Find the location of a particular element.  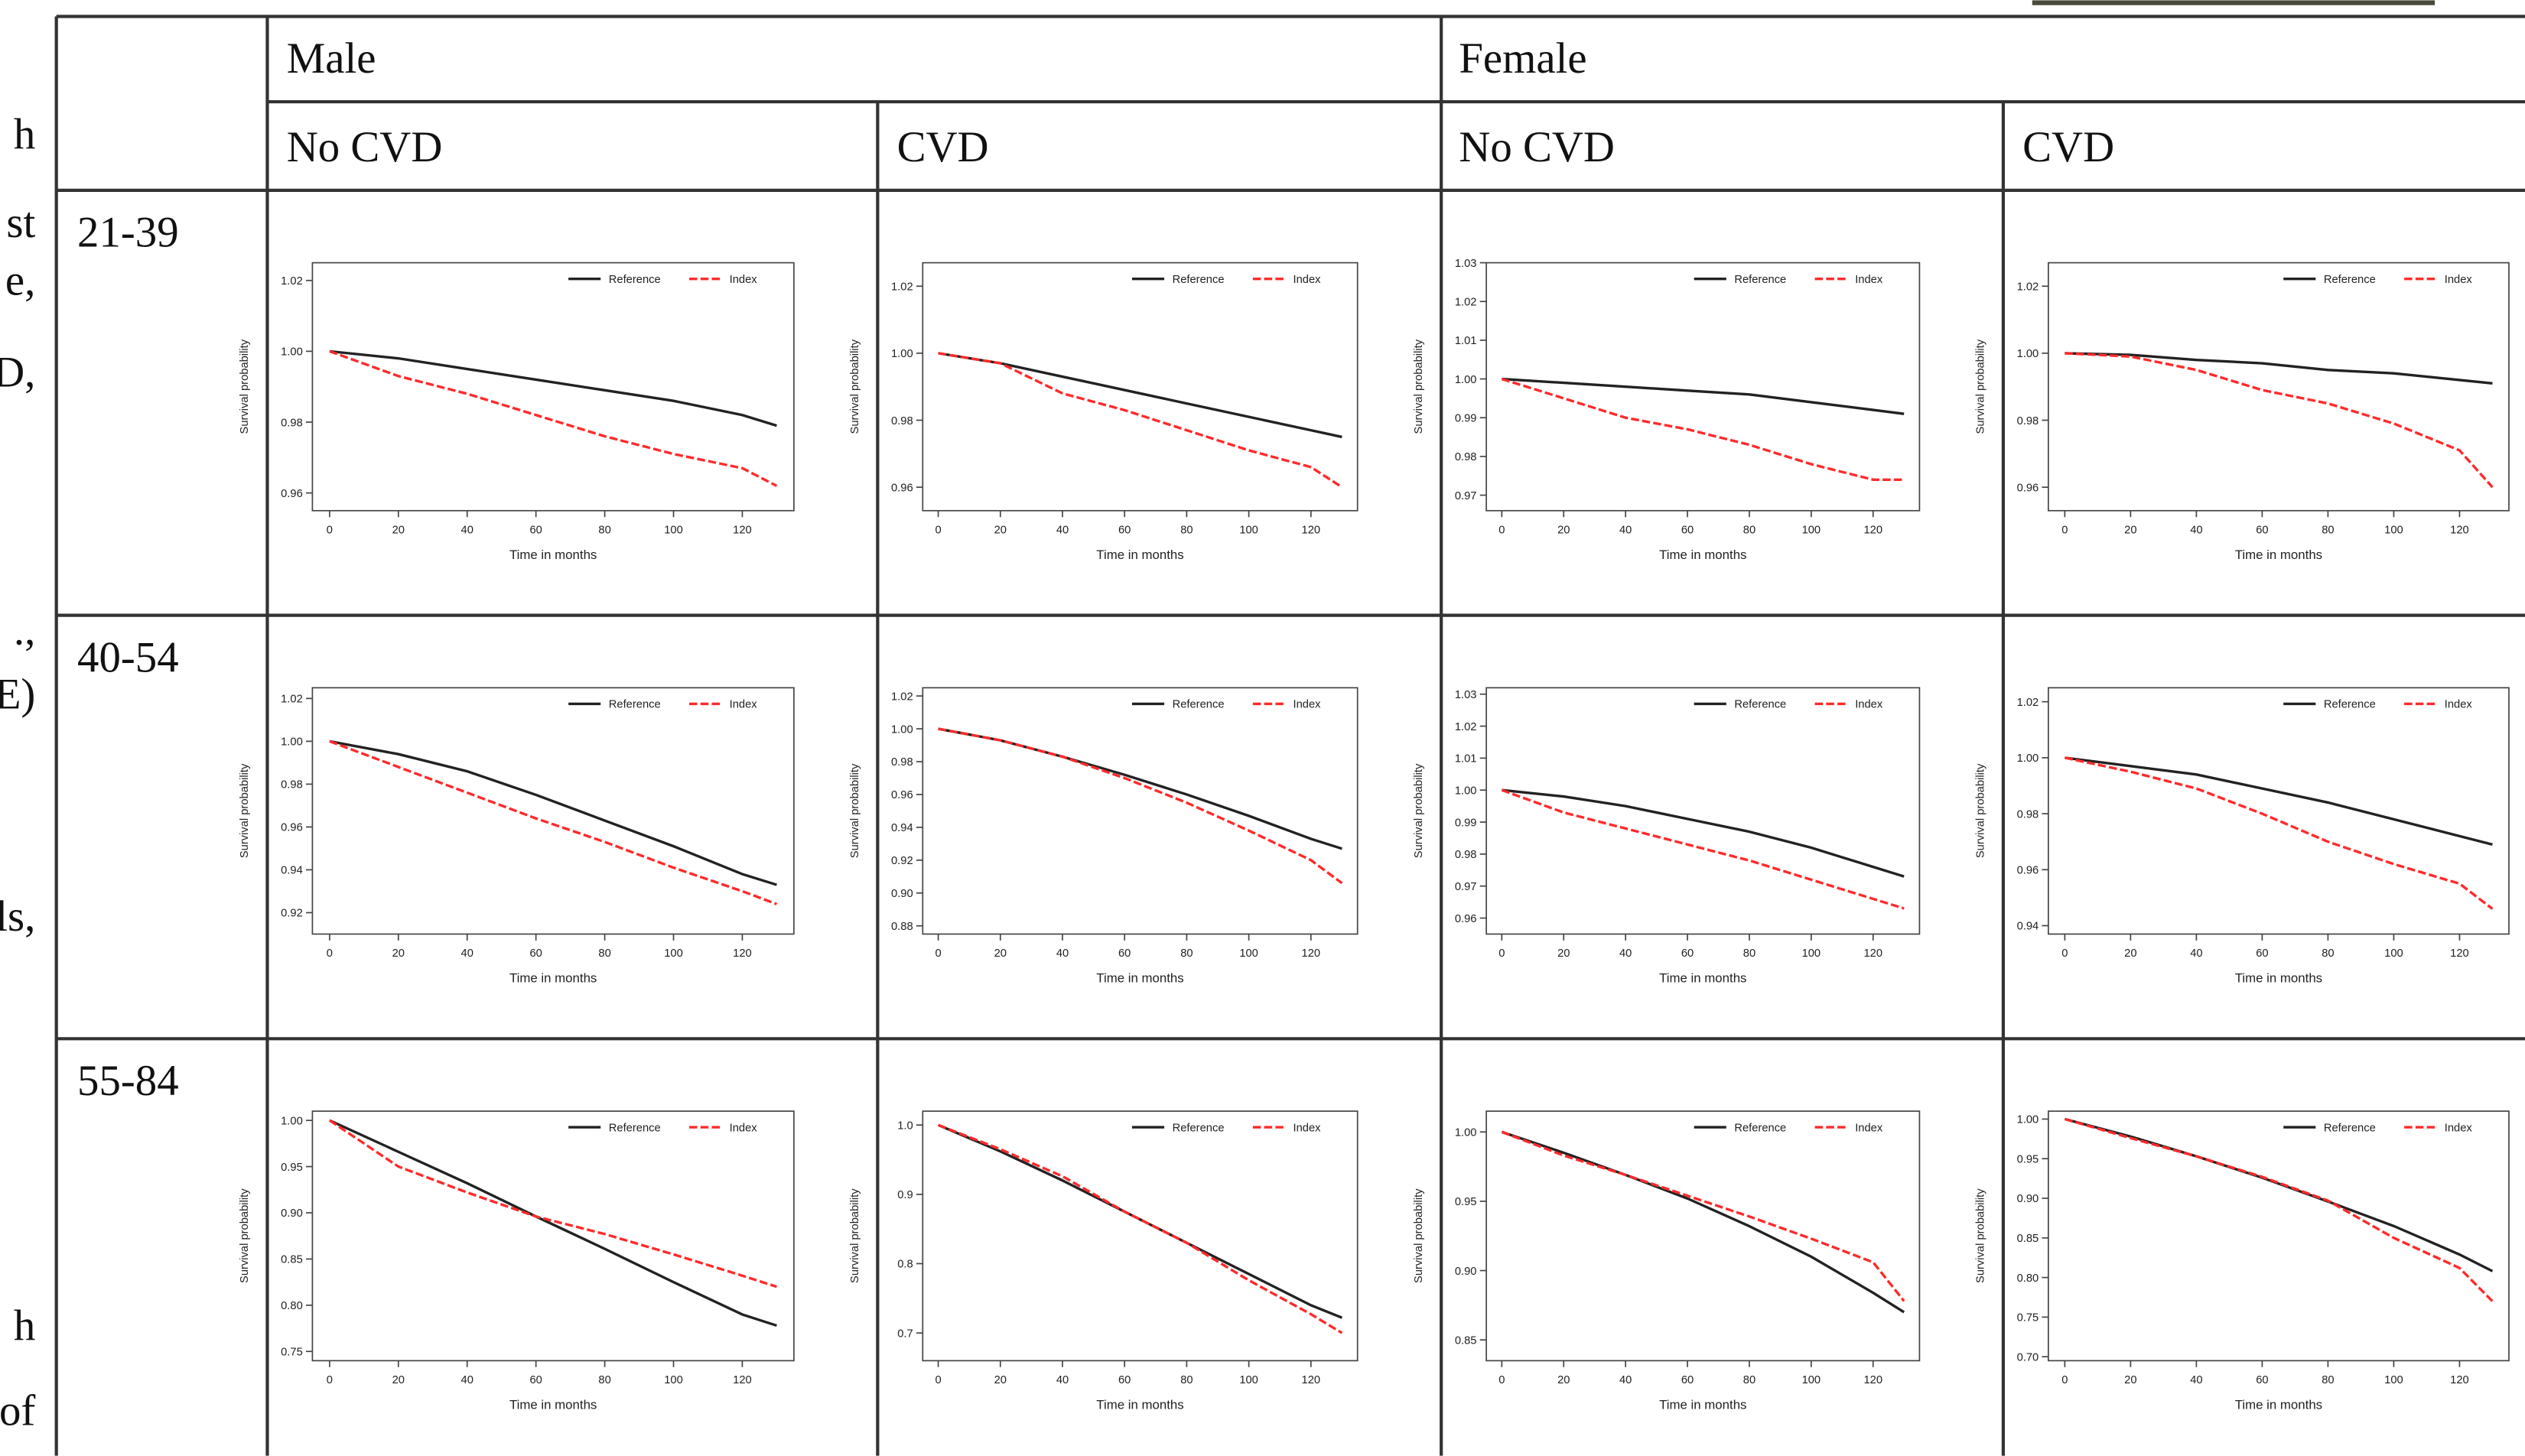

margin-fragment: e, is located at coordinates (20, 281).